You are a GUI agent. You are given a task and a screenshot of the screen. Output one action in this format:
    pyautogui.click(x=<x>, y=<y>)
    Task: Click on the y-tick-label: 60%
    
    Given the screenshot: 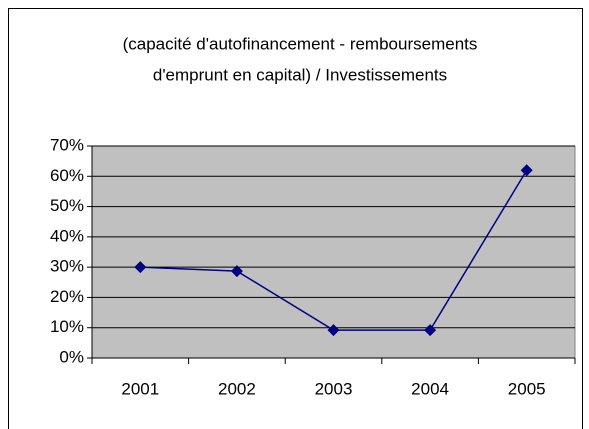 What is the action you would take?
    pyautogui.click(x=67, y=175)
    